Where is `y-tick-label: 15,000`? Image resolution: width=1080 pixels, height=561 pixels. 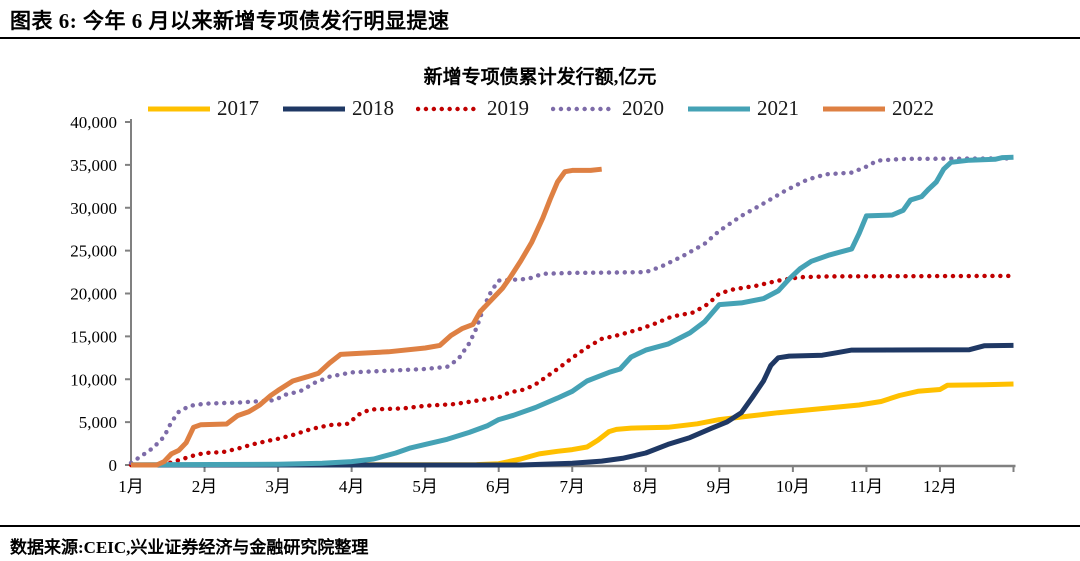 y-tick-label: 15,000 is located at coordinates (93, 336).